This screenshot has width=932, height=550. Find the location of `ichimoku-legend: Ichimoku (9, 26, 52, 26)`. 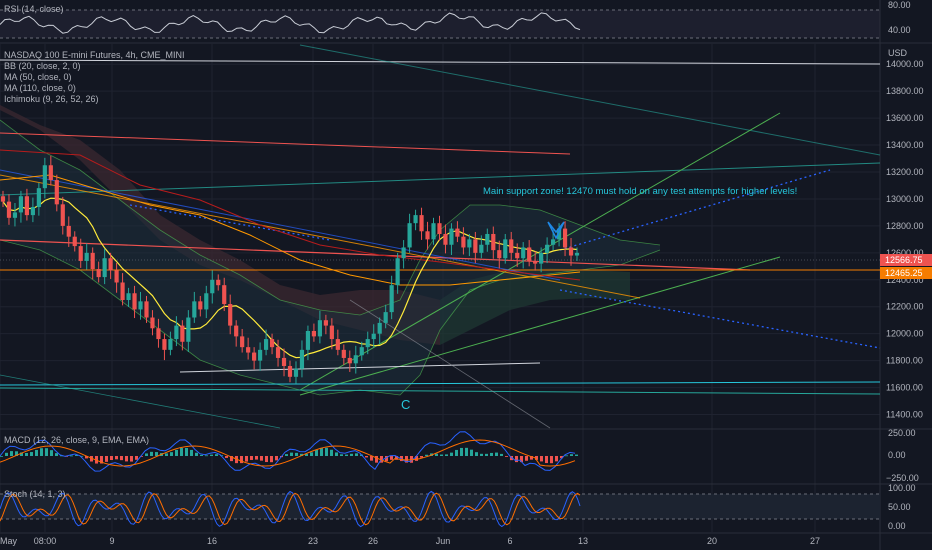

ichimoku-legend: Ichimoku (9, 26, 52, 26) is located at coordinates (51, 99).